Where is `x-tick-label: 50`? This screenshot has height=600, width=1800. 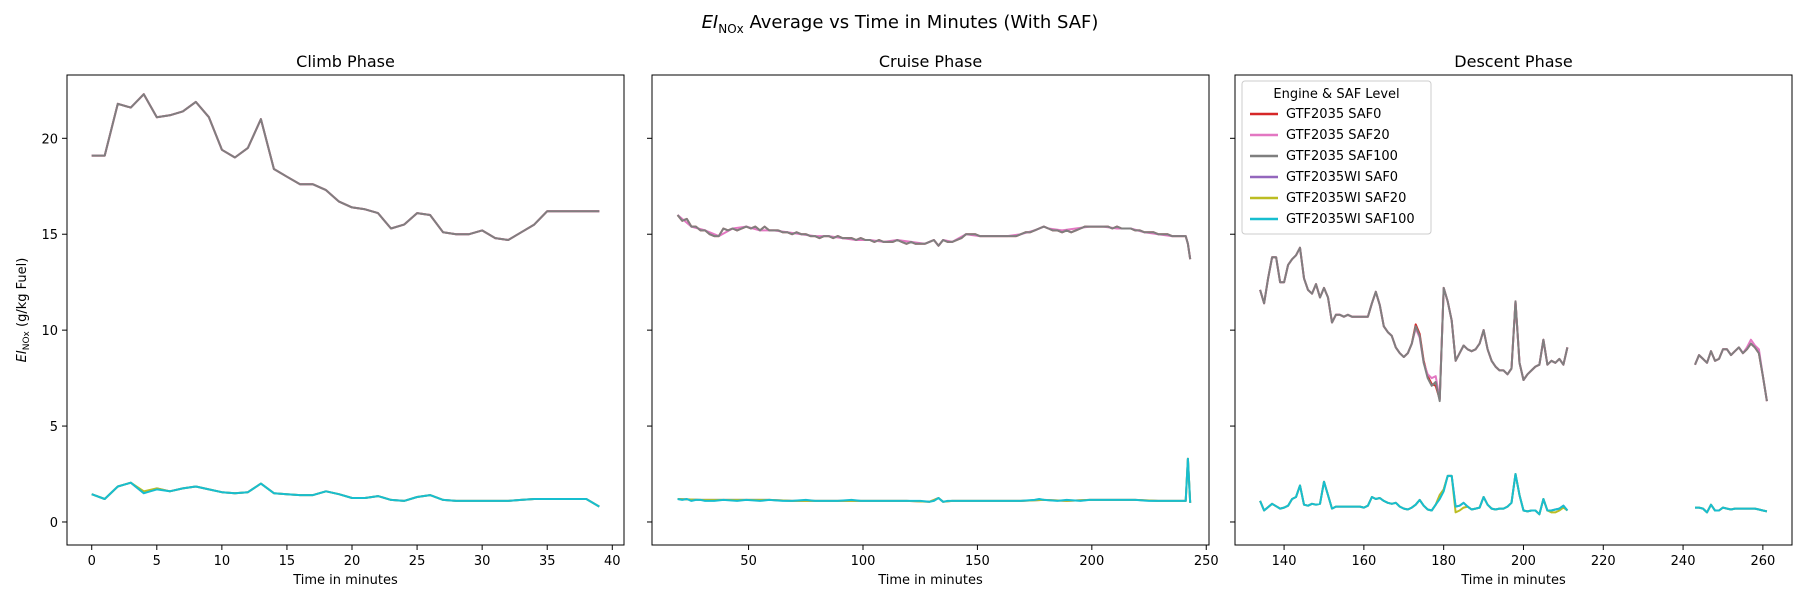
x-tick-label: 50 is located at coordinates (748, 561).